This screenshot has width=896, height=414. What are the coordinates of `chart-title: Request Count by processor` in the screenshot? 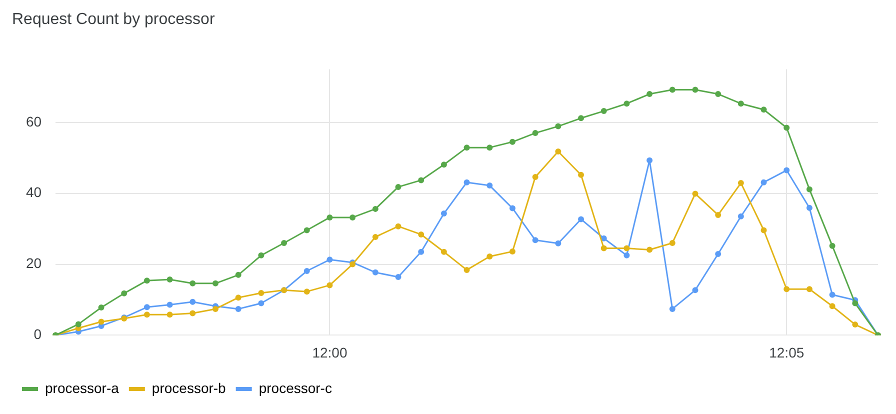 It's located at (114, 19).